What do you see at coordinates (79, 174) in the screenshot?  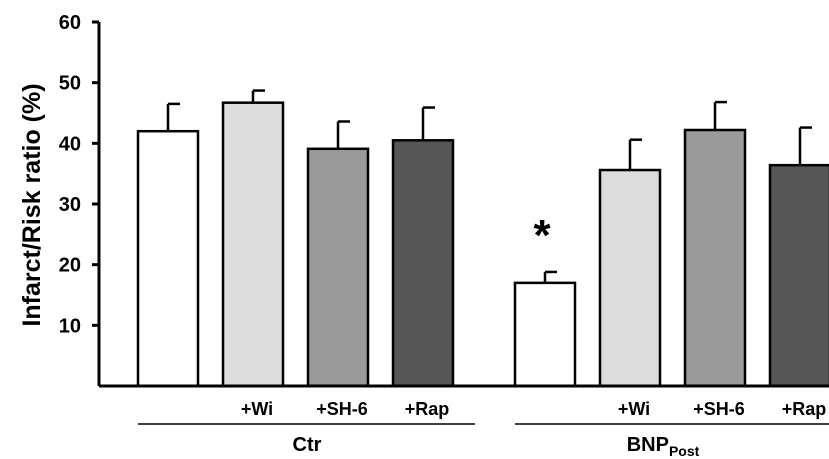 I see `y-ticks: 10 20 30 40 50 60` at bounding box center [79, 174].